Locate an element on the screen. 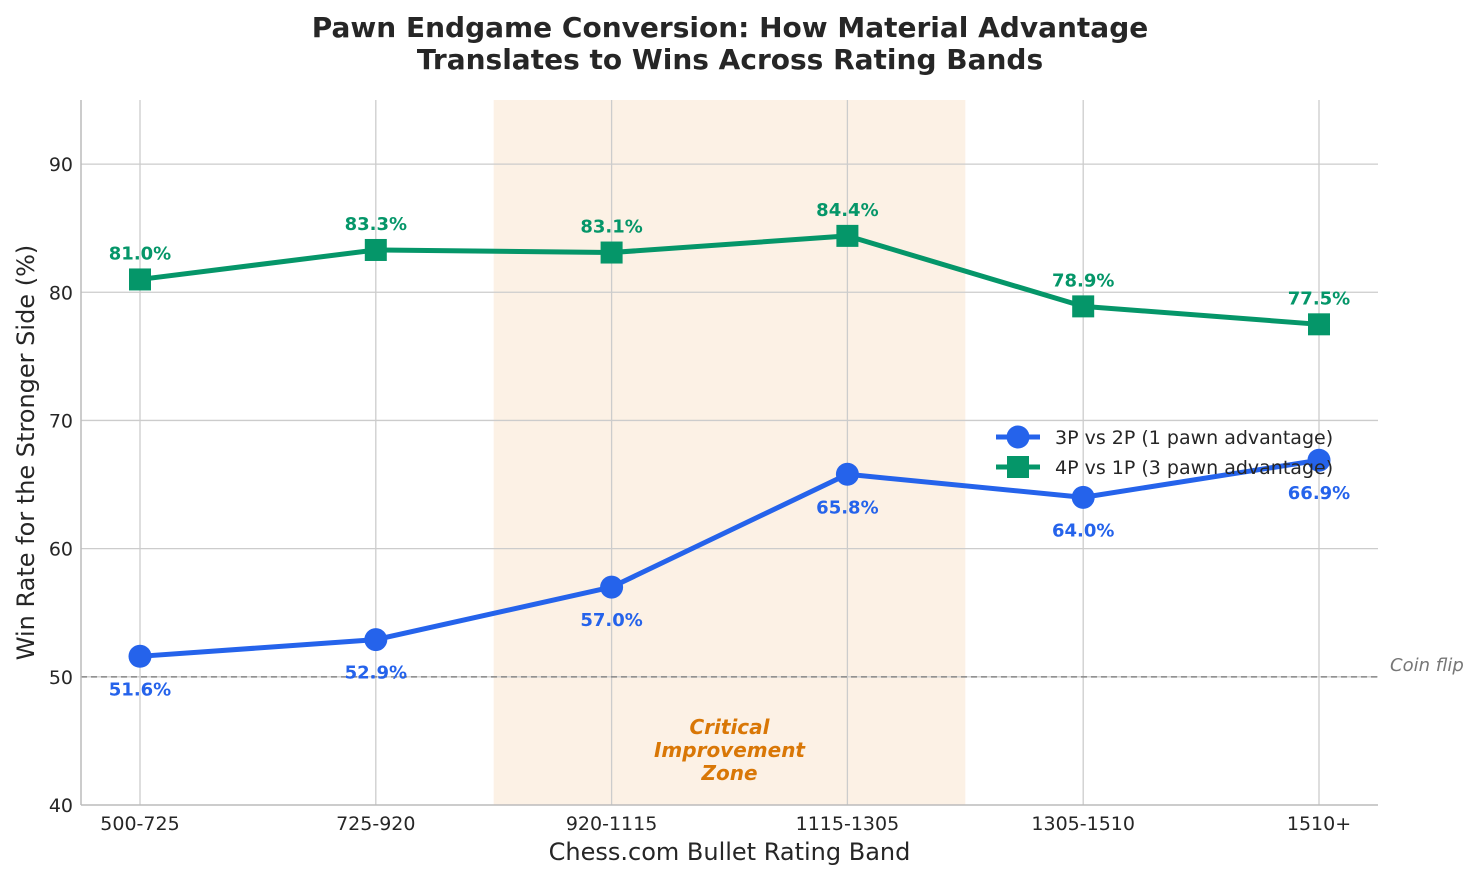 The image size is (1481, 880). x-axis-title: Chess.com Bullet Rating Band is located at coordinates (730, 852).